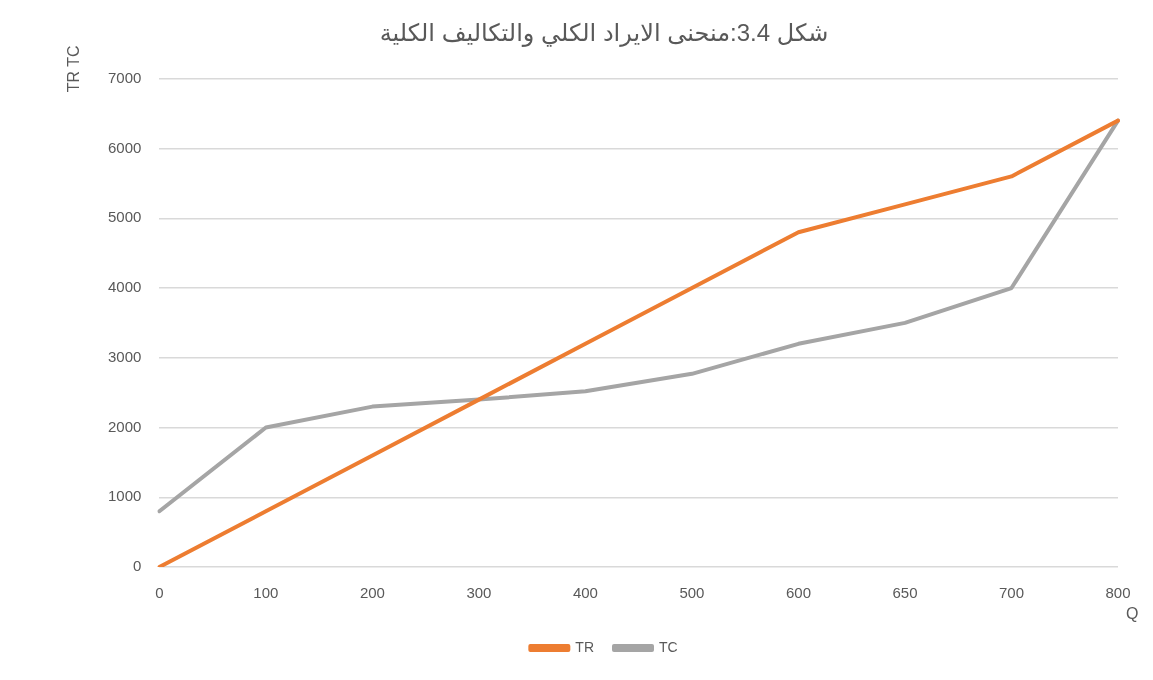 The image size is (1153, 680). What do you see at coordinates (124, 356) in the screenshot?
I see `y-tick-label: 3000` at bounding box center [124, 356].